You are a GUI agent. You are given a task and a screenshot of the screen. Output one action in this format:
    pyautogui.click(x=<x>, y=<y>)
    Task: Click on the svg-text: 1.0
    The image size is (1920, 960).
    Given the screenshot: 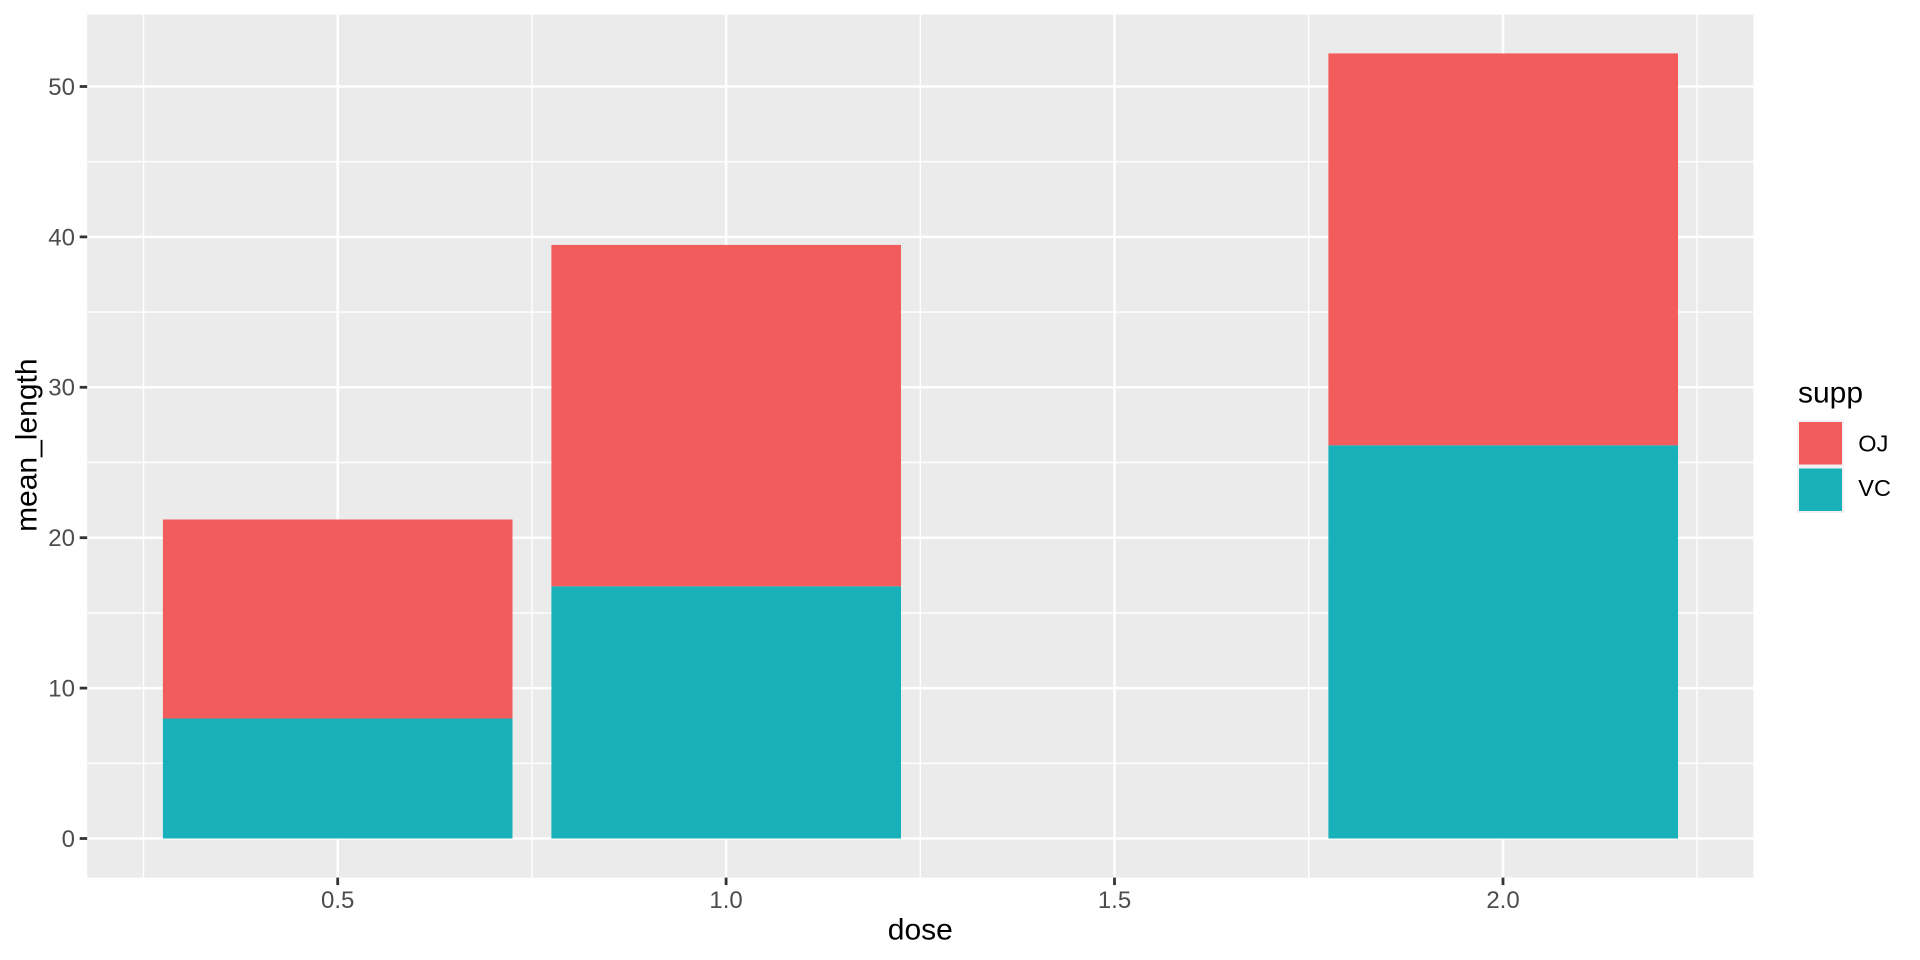 What is the action you would take?
    pyautogui.click(x=725, y=900)
    